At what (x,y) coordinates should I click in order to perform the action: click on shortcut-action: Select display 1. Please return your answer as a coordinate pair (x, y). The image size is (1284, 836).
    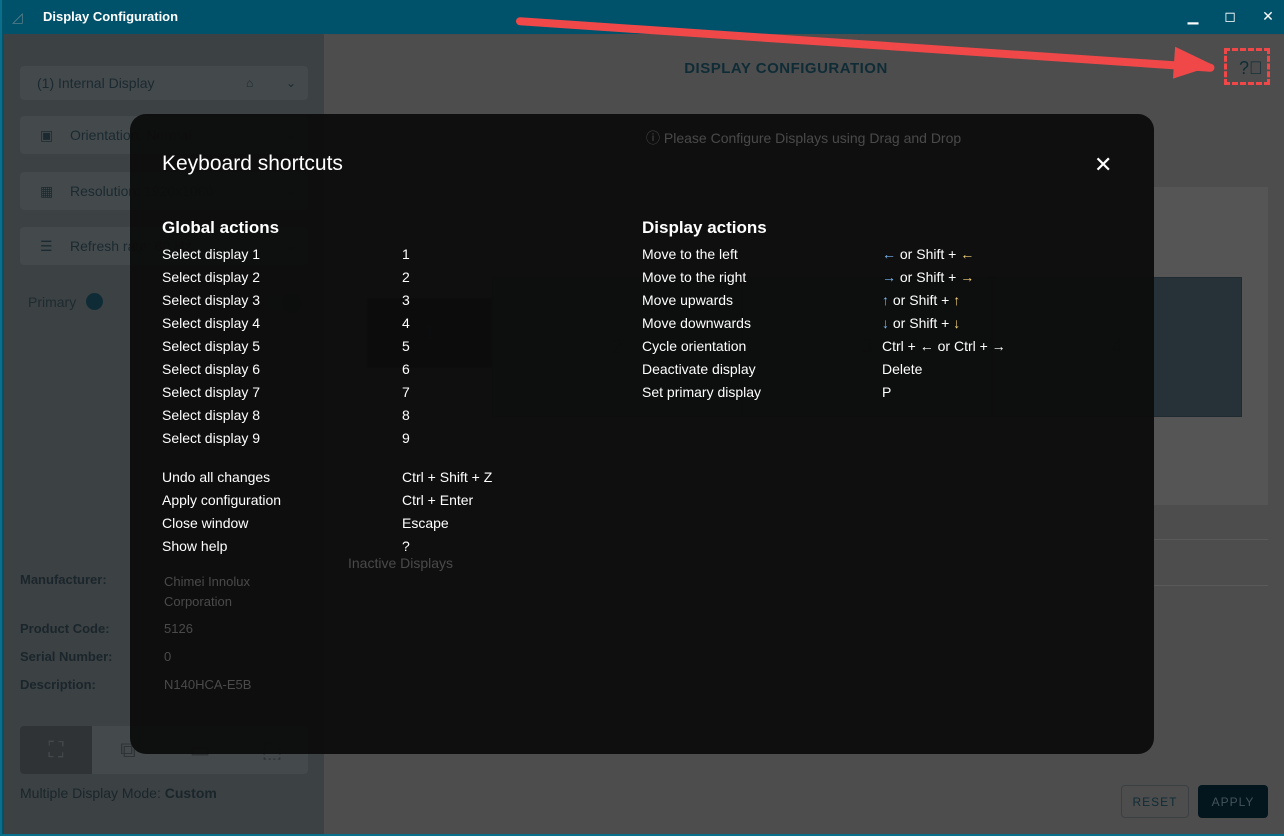
    Looking at the image, I should click on (211, 254).